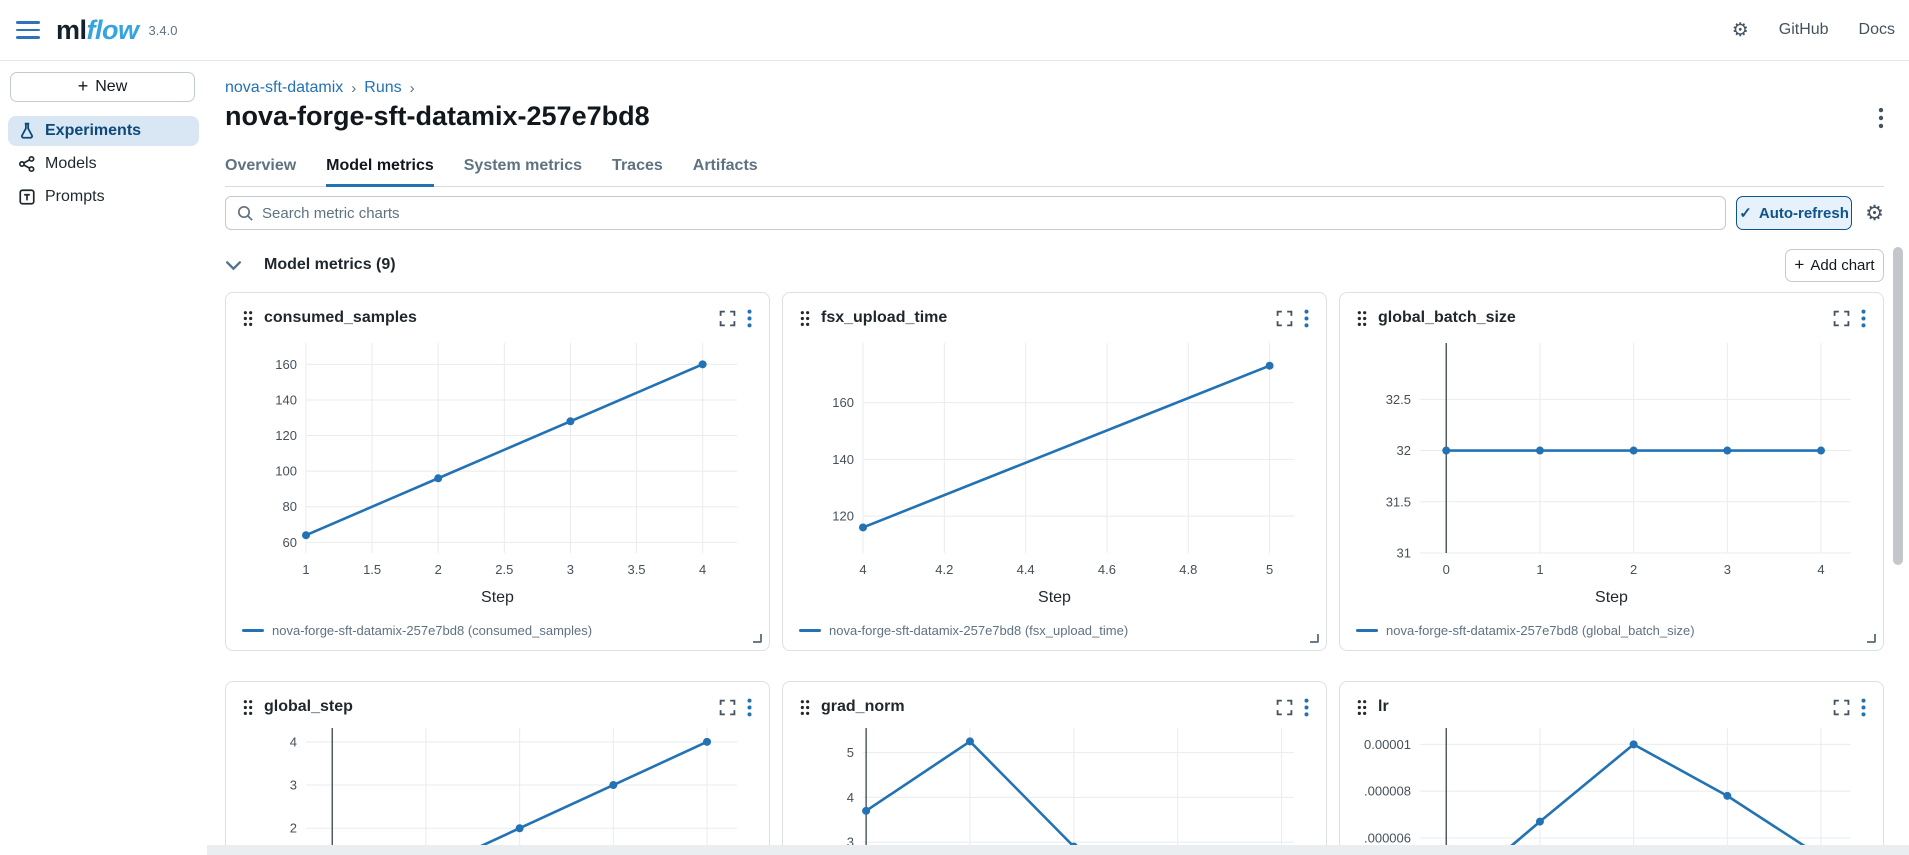 This screenshot has width=1909, height=855. I want to click on svg-text: 32.5, so click(1398, 399).